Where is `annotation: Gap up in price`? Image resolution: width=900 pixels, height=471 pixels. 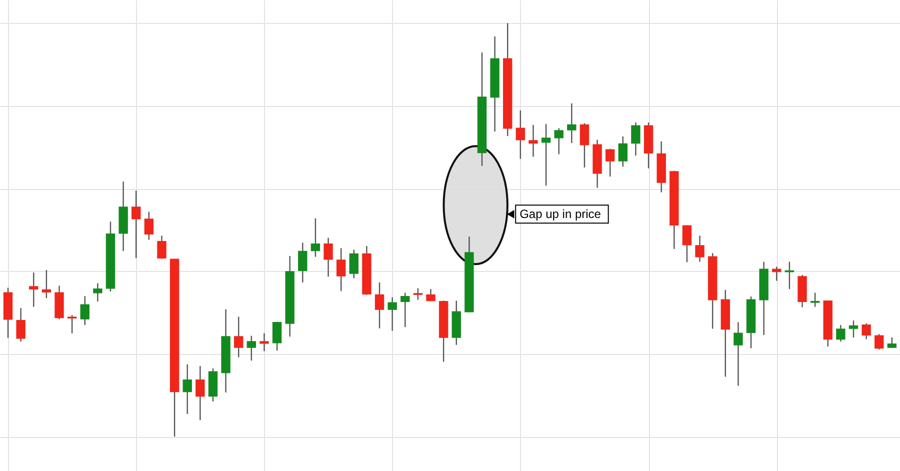
annotation: Gap up in price is located at coordinates (561, 214).